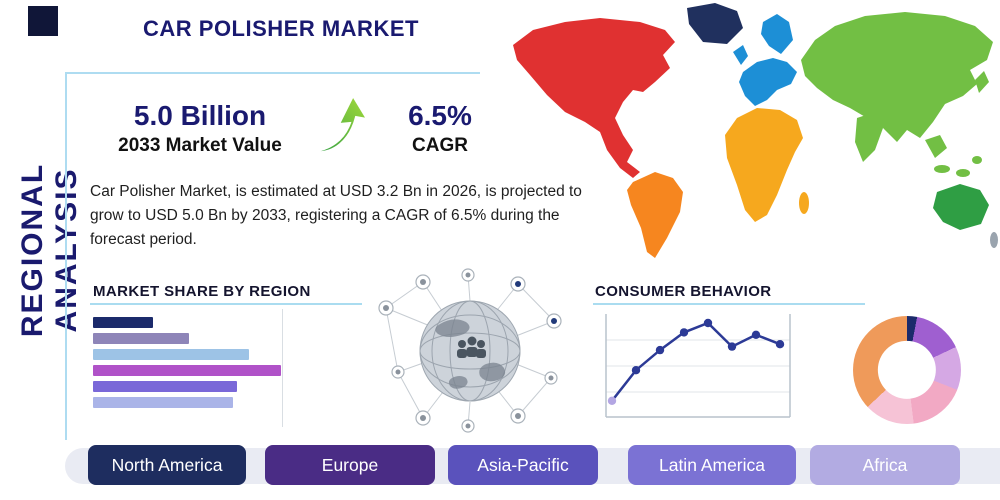 This screenshot has height=500, width=1000. What do you see at coordinates (43, 21) in the screenshot?
I see `corner-accent-square` at bounding box center [43, 21].